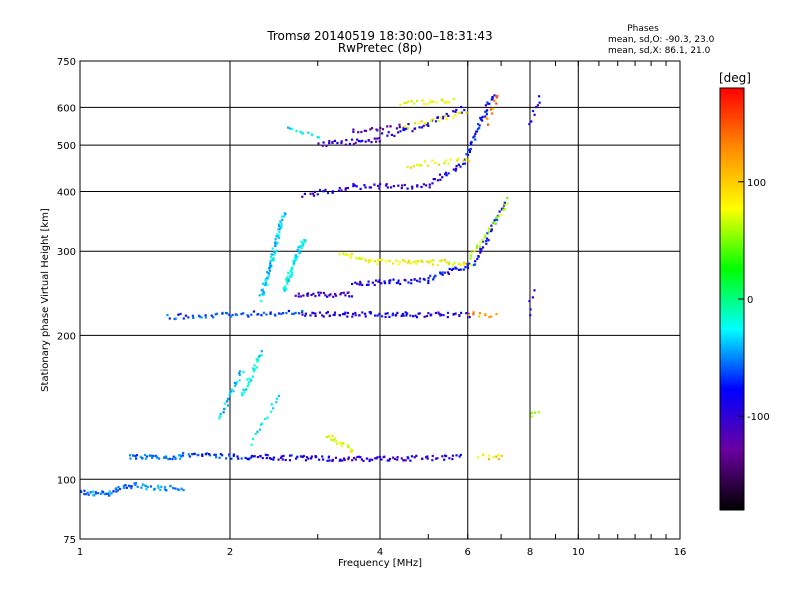 The width and height of the screenshot is (800, 600). Describe the element at coordinates (463, 163) in the screenshot. I see `trace-29-point` at that location.